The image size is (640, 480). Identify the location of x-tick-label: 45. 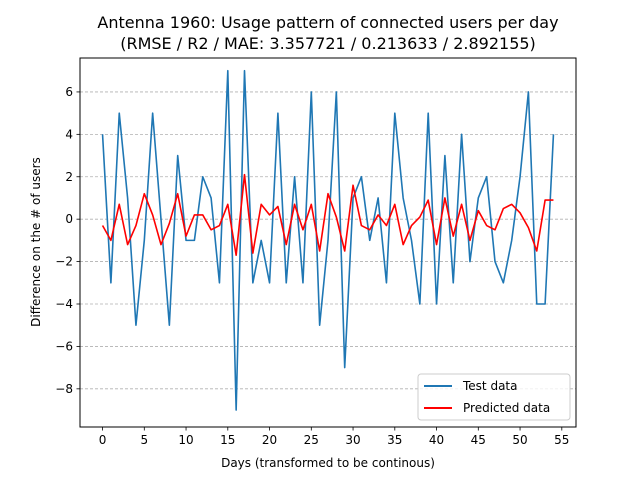
(478, 440).